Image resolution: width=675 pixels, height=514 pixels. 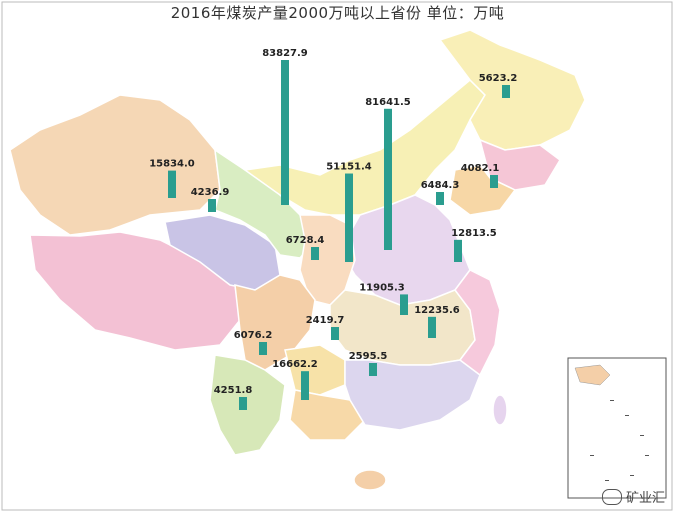 What do you see at coordinates (437, 310) in the screenshot?
I see `bar-value-label: 12235.6` at bounding box center [437, 310].